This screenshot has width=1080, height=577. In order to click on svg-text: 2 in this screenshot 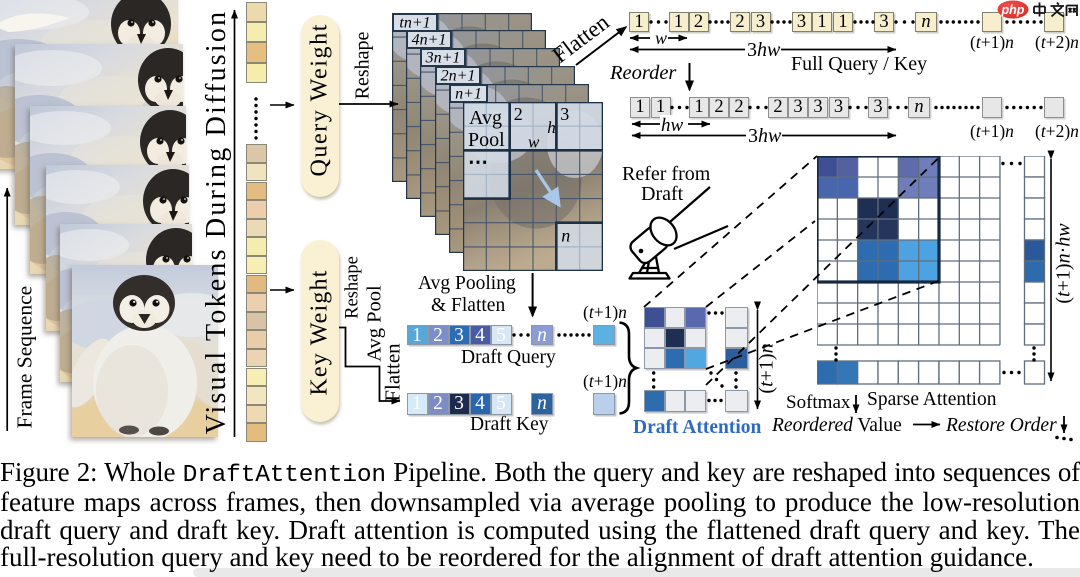, I will do `click(518, 114)`.